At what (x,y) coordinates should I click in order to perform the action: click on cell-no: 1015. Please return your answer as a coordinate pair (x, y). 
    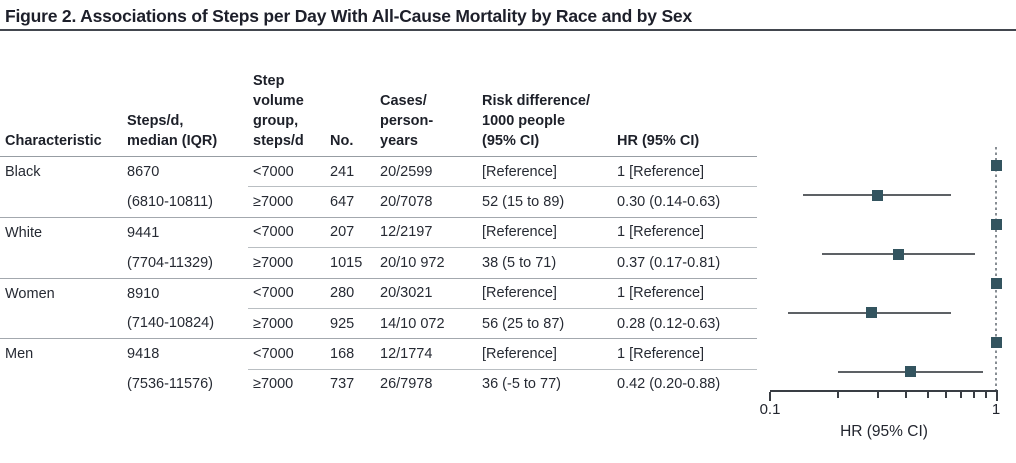
    Looking at the image, I should click on (350, 263).